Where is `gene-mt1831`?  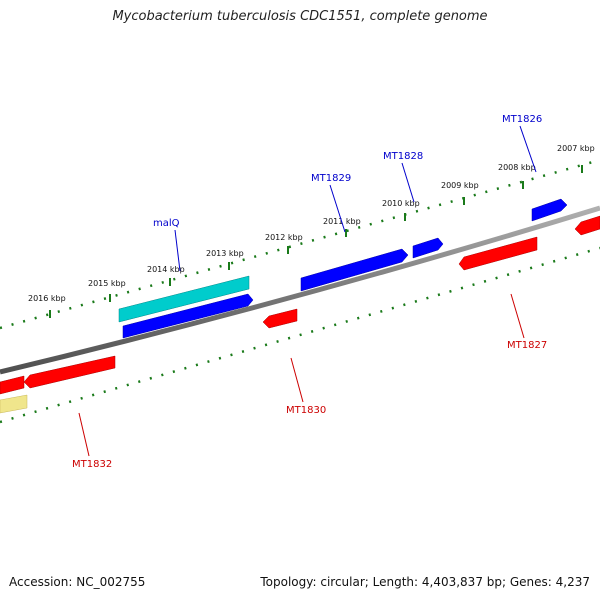 gene-mt1831 is located at coordinates (280, 318).